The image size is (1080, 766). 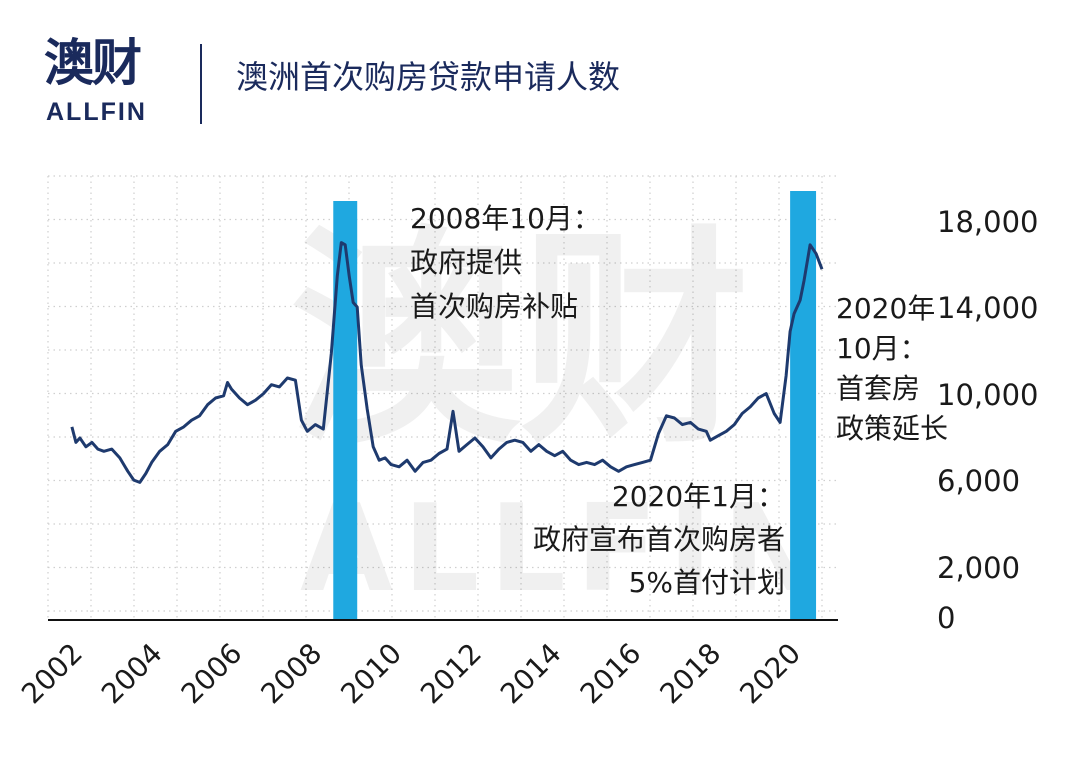 I want to click on x-tick-label: 2016, so click(x=611, y=674).